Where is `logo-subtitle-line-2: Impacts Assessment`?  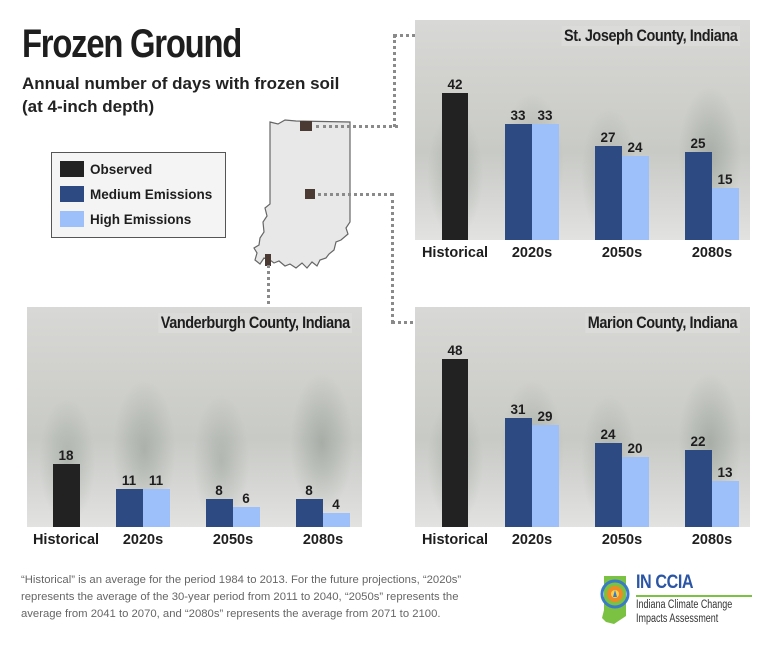 logo-subtitle-line-2: Impacts Assessment is located at coordinates (677, 619).